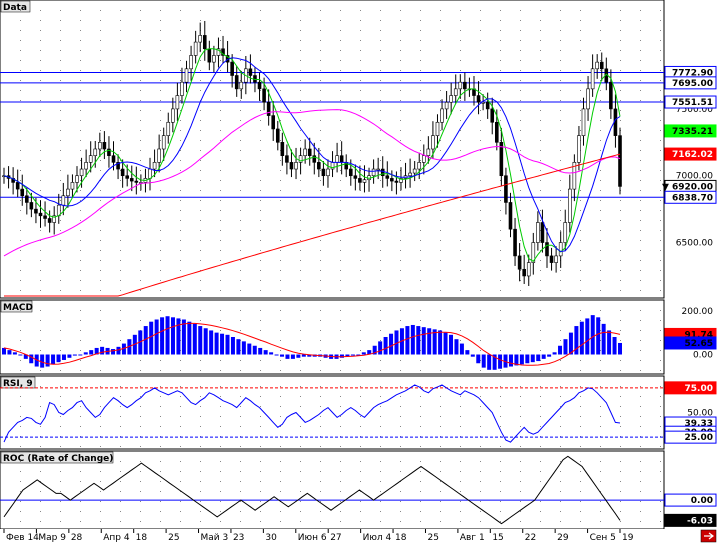 Image resolution: width=717 pixels, height=543 pixels. I want to click on roc-panel: ROC (Rate of Change), so click(332, 490).